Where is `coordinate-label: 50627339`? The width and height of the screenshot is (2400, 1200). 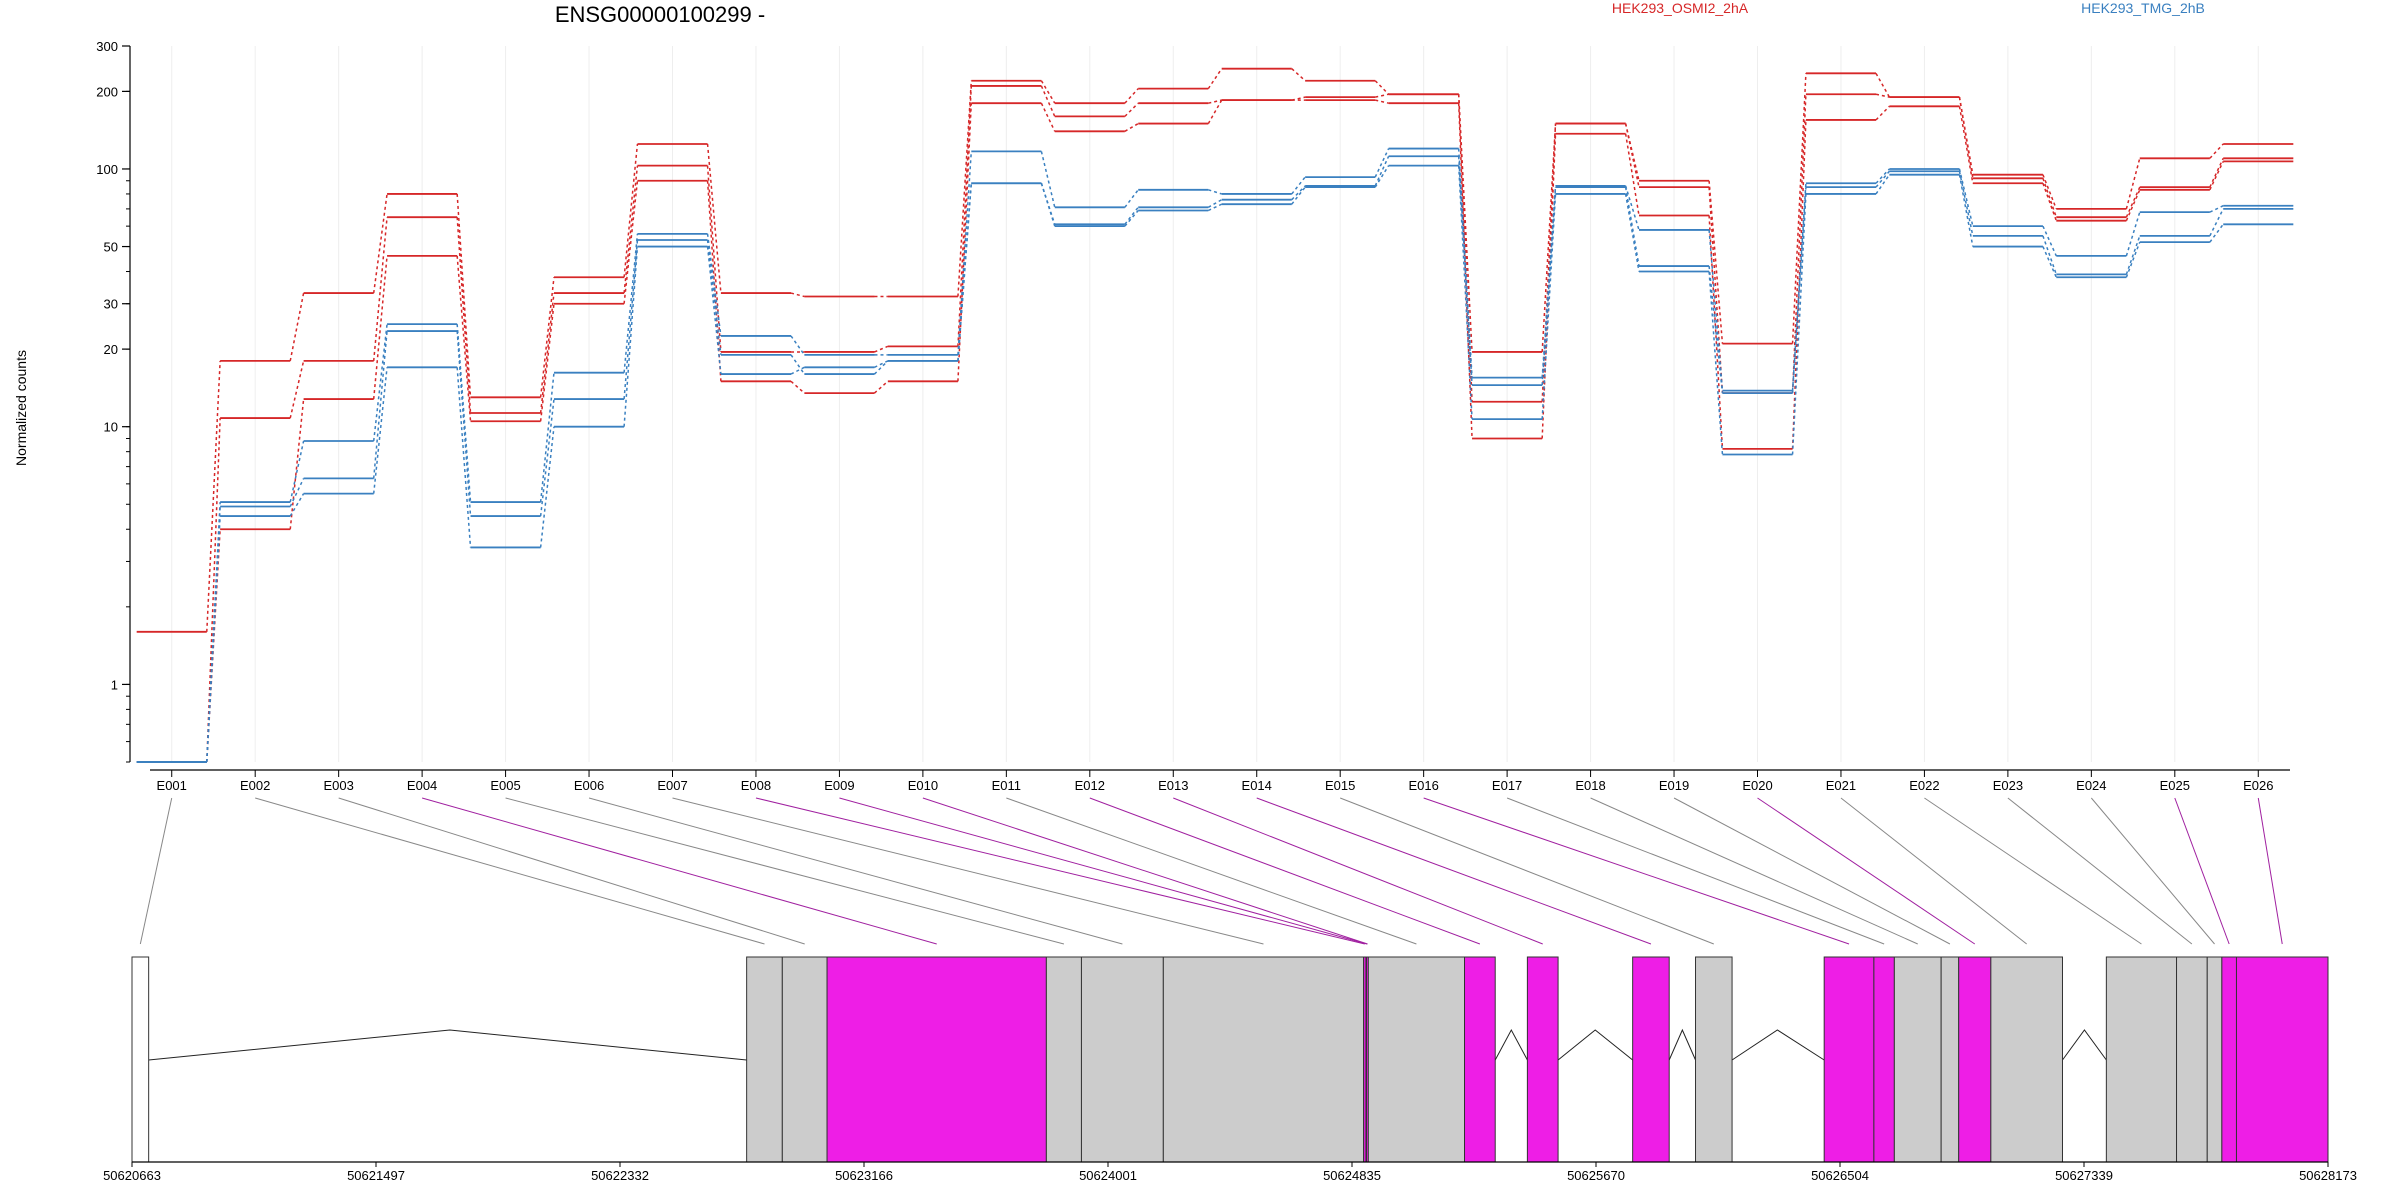
coordinate-label: 50627339 is located at coordinates (2084, 1175).